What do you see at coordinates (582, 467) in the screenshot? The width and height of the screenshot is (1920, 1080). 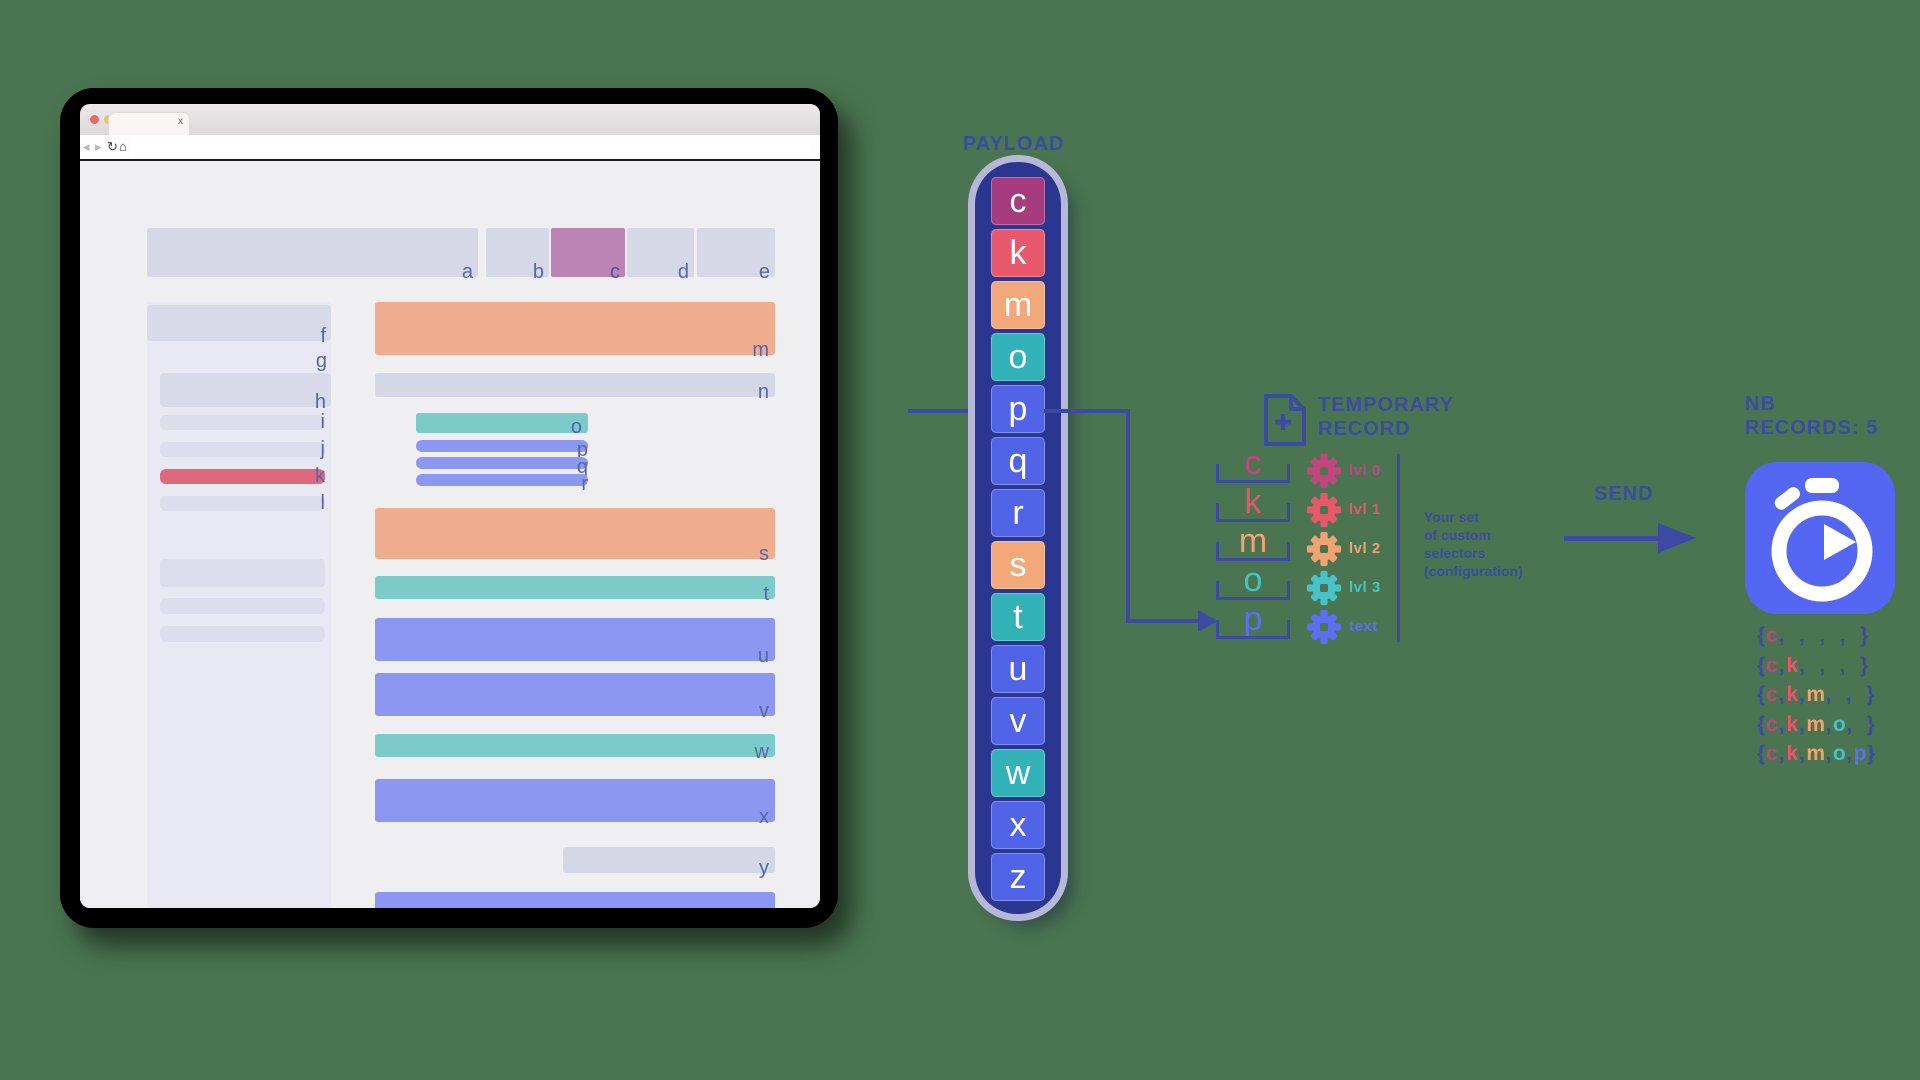 I see `bar-label-q: q` at bounding box center [582, 467].